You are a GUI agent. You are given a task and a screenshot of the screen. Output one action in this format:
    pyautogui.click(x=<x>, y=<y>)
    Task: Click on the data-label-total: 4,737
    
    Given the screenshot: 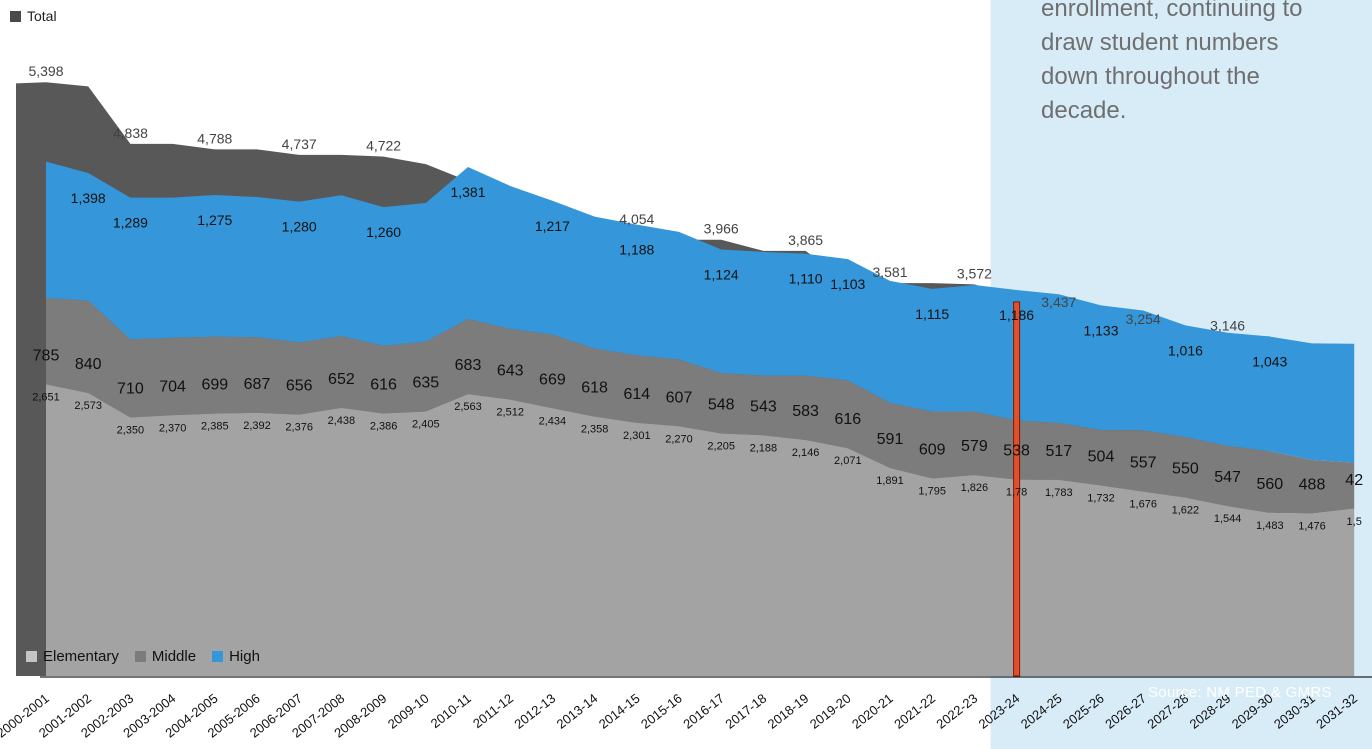 What is the action you would take?
    pyautogui.click(x=299, y=144)
    